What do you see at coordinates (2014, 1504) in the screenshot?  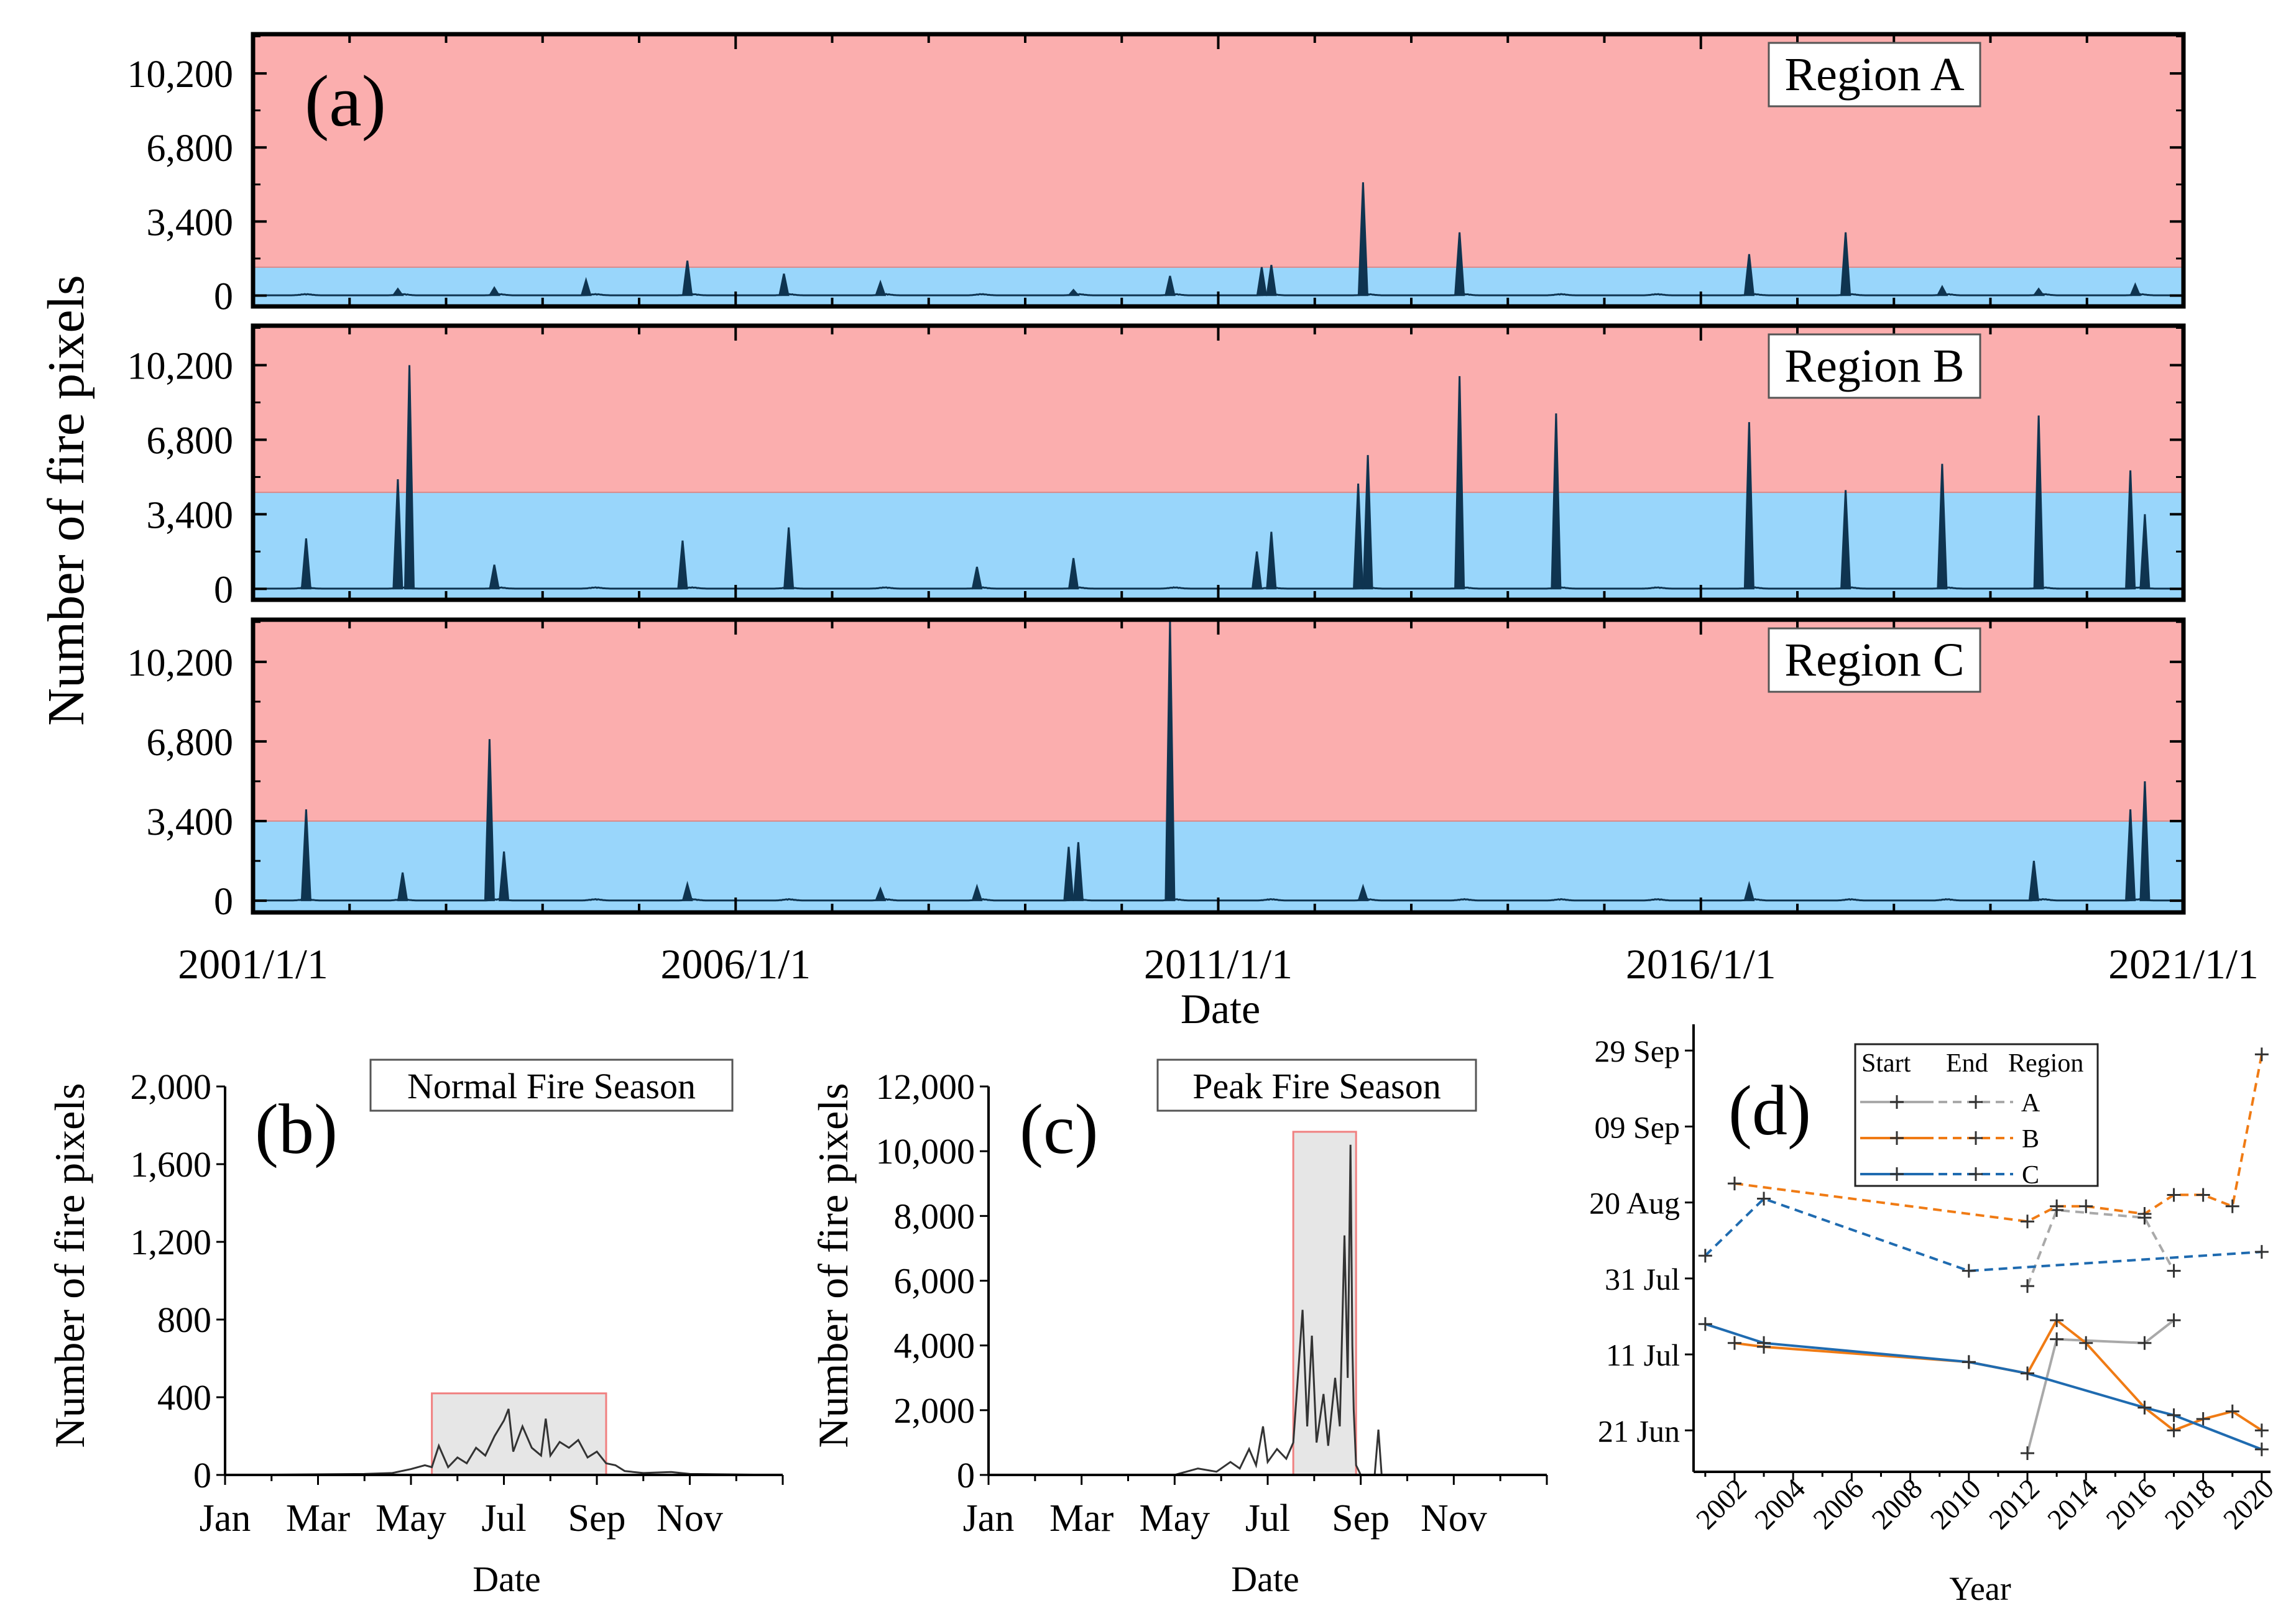 I see `x-tick-label: 2012` at bounding box center [2014, 1504].